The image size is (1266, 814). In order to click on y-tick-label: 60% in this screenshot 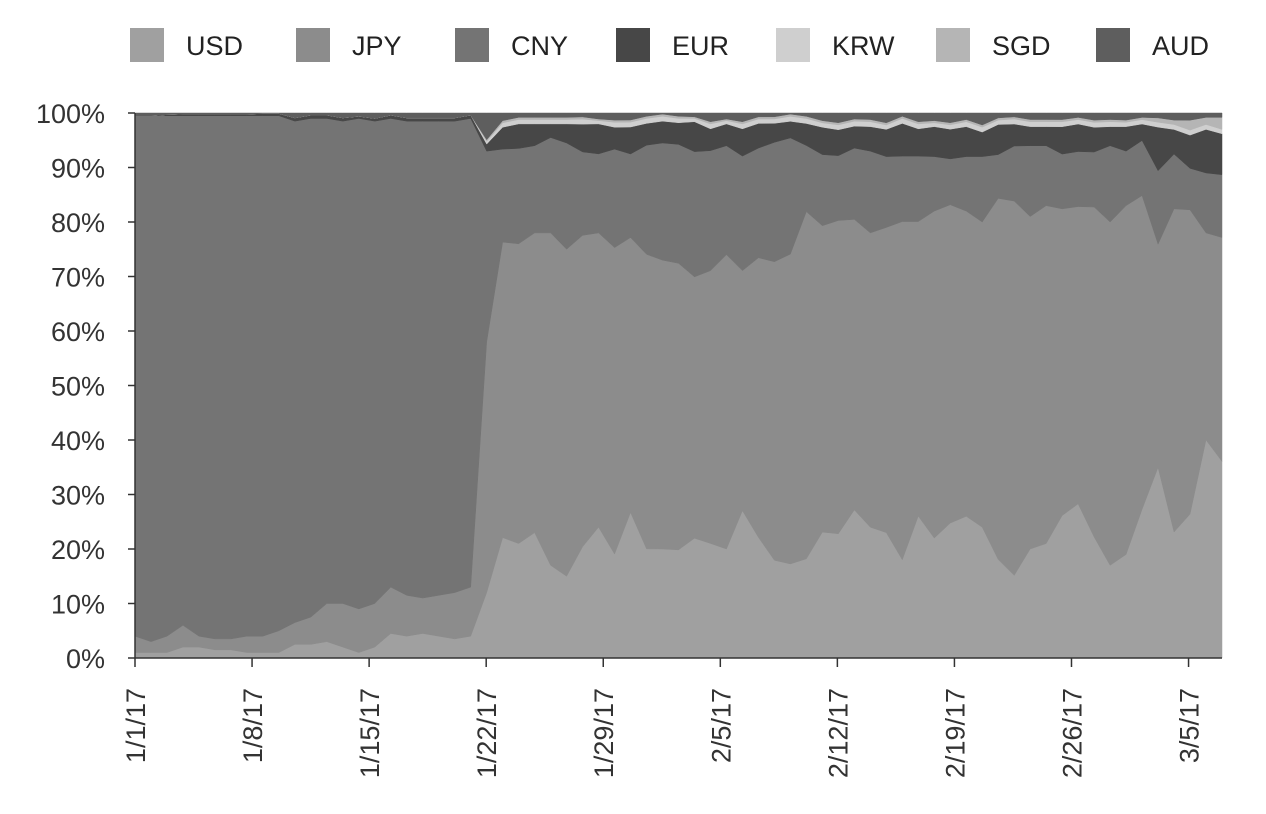, I will do `click(78, 332)`.